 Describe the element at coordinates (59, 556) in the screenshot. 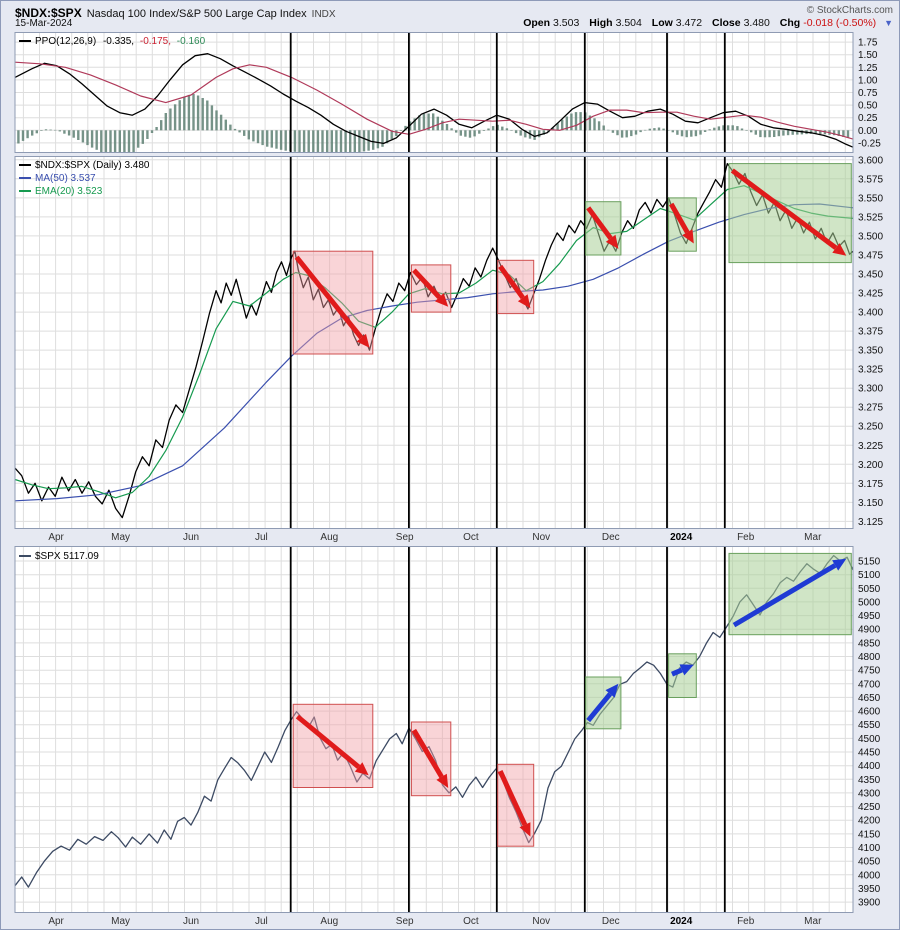

I see `spx-legend: $SPX 5117.09` at that location.